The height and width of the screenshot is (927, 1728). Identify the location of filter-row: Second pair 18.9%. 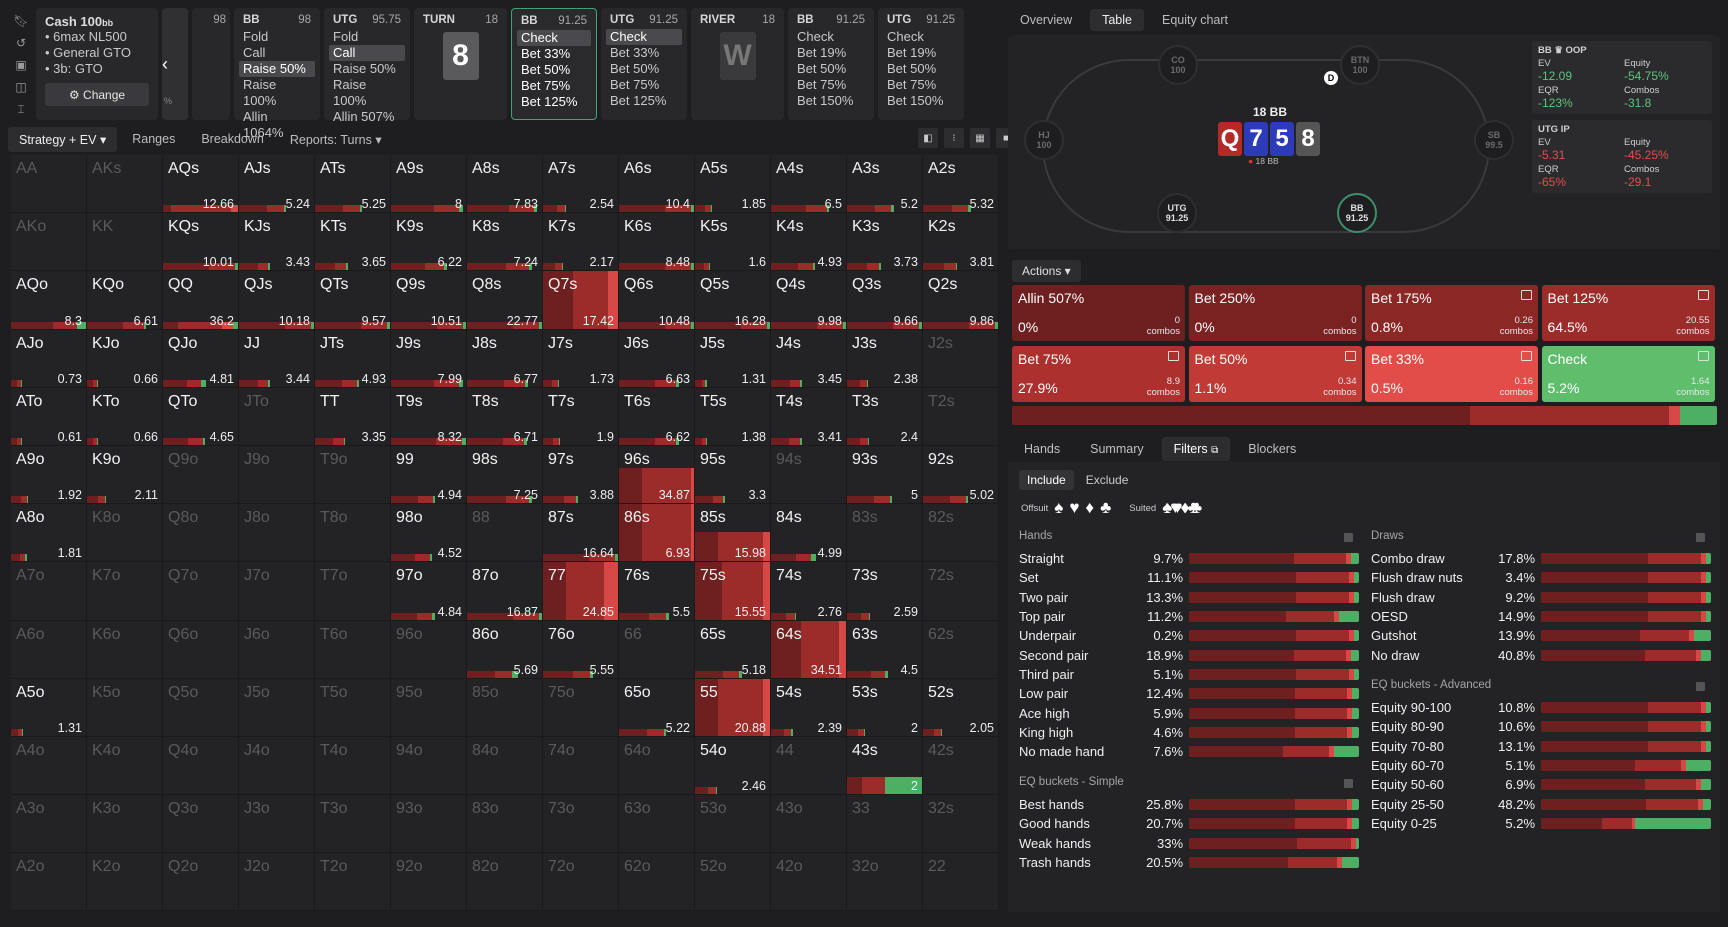
(1189, 654).